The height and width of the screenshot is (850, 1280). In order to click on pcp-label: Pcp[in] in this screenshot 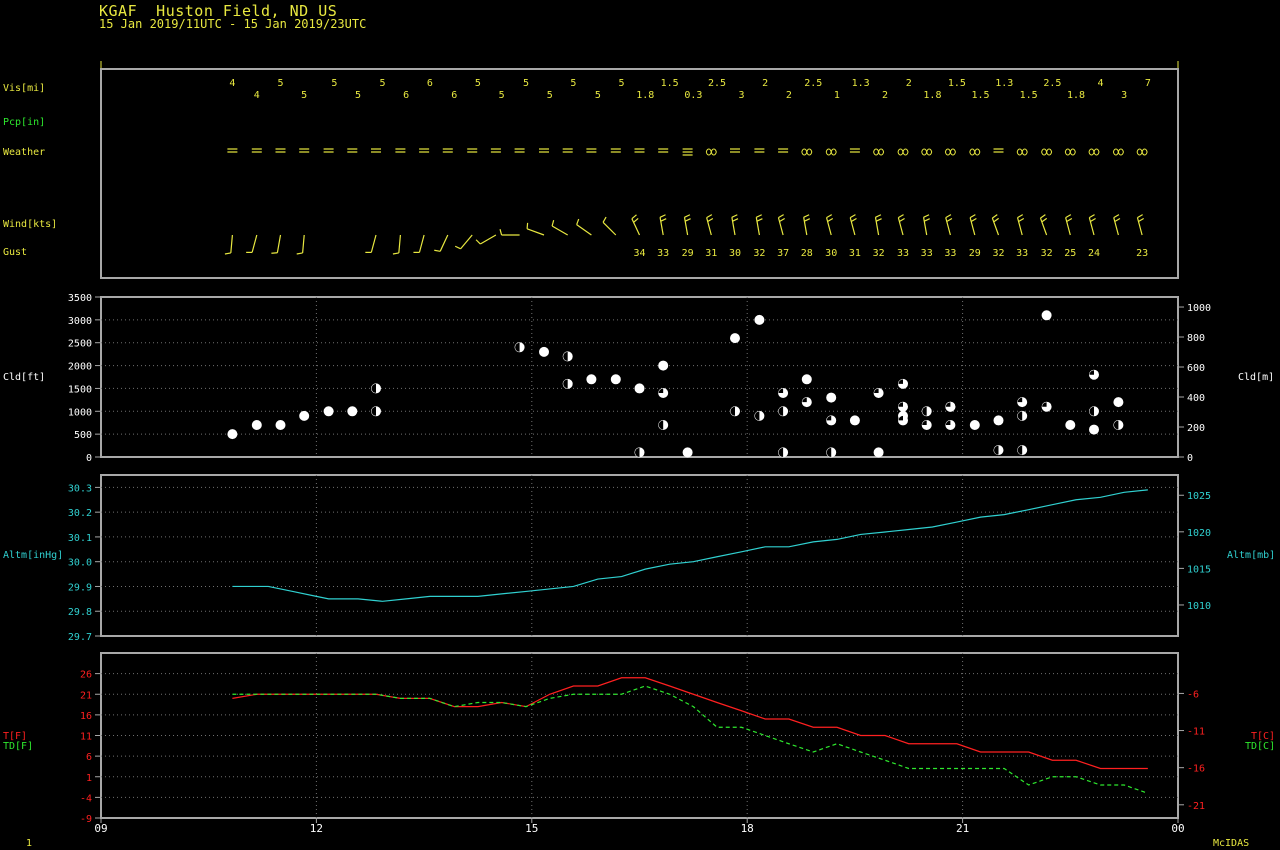, I will do `click(24, 122)`.